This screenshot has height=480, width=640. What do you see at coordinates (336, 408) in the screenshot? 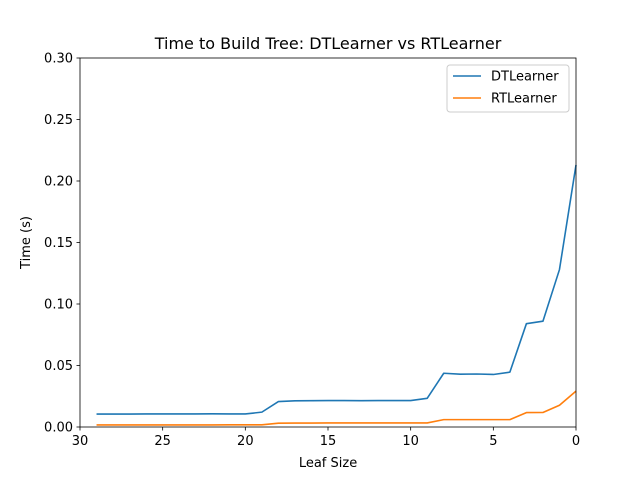
I see `series-line-rtlearner` at bounding box center [336, 408].